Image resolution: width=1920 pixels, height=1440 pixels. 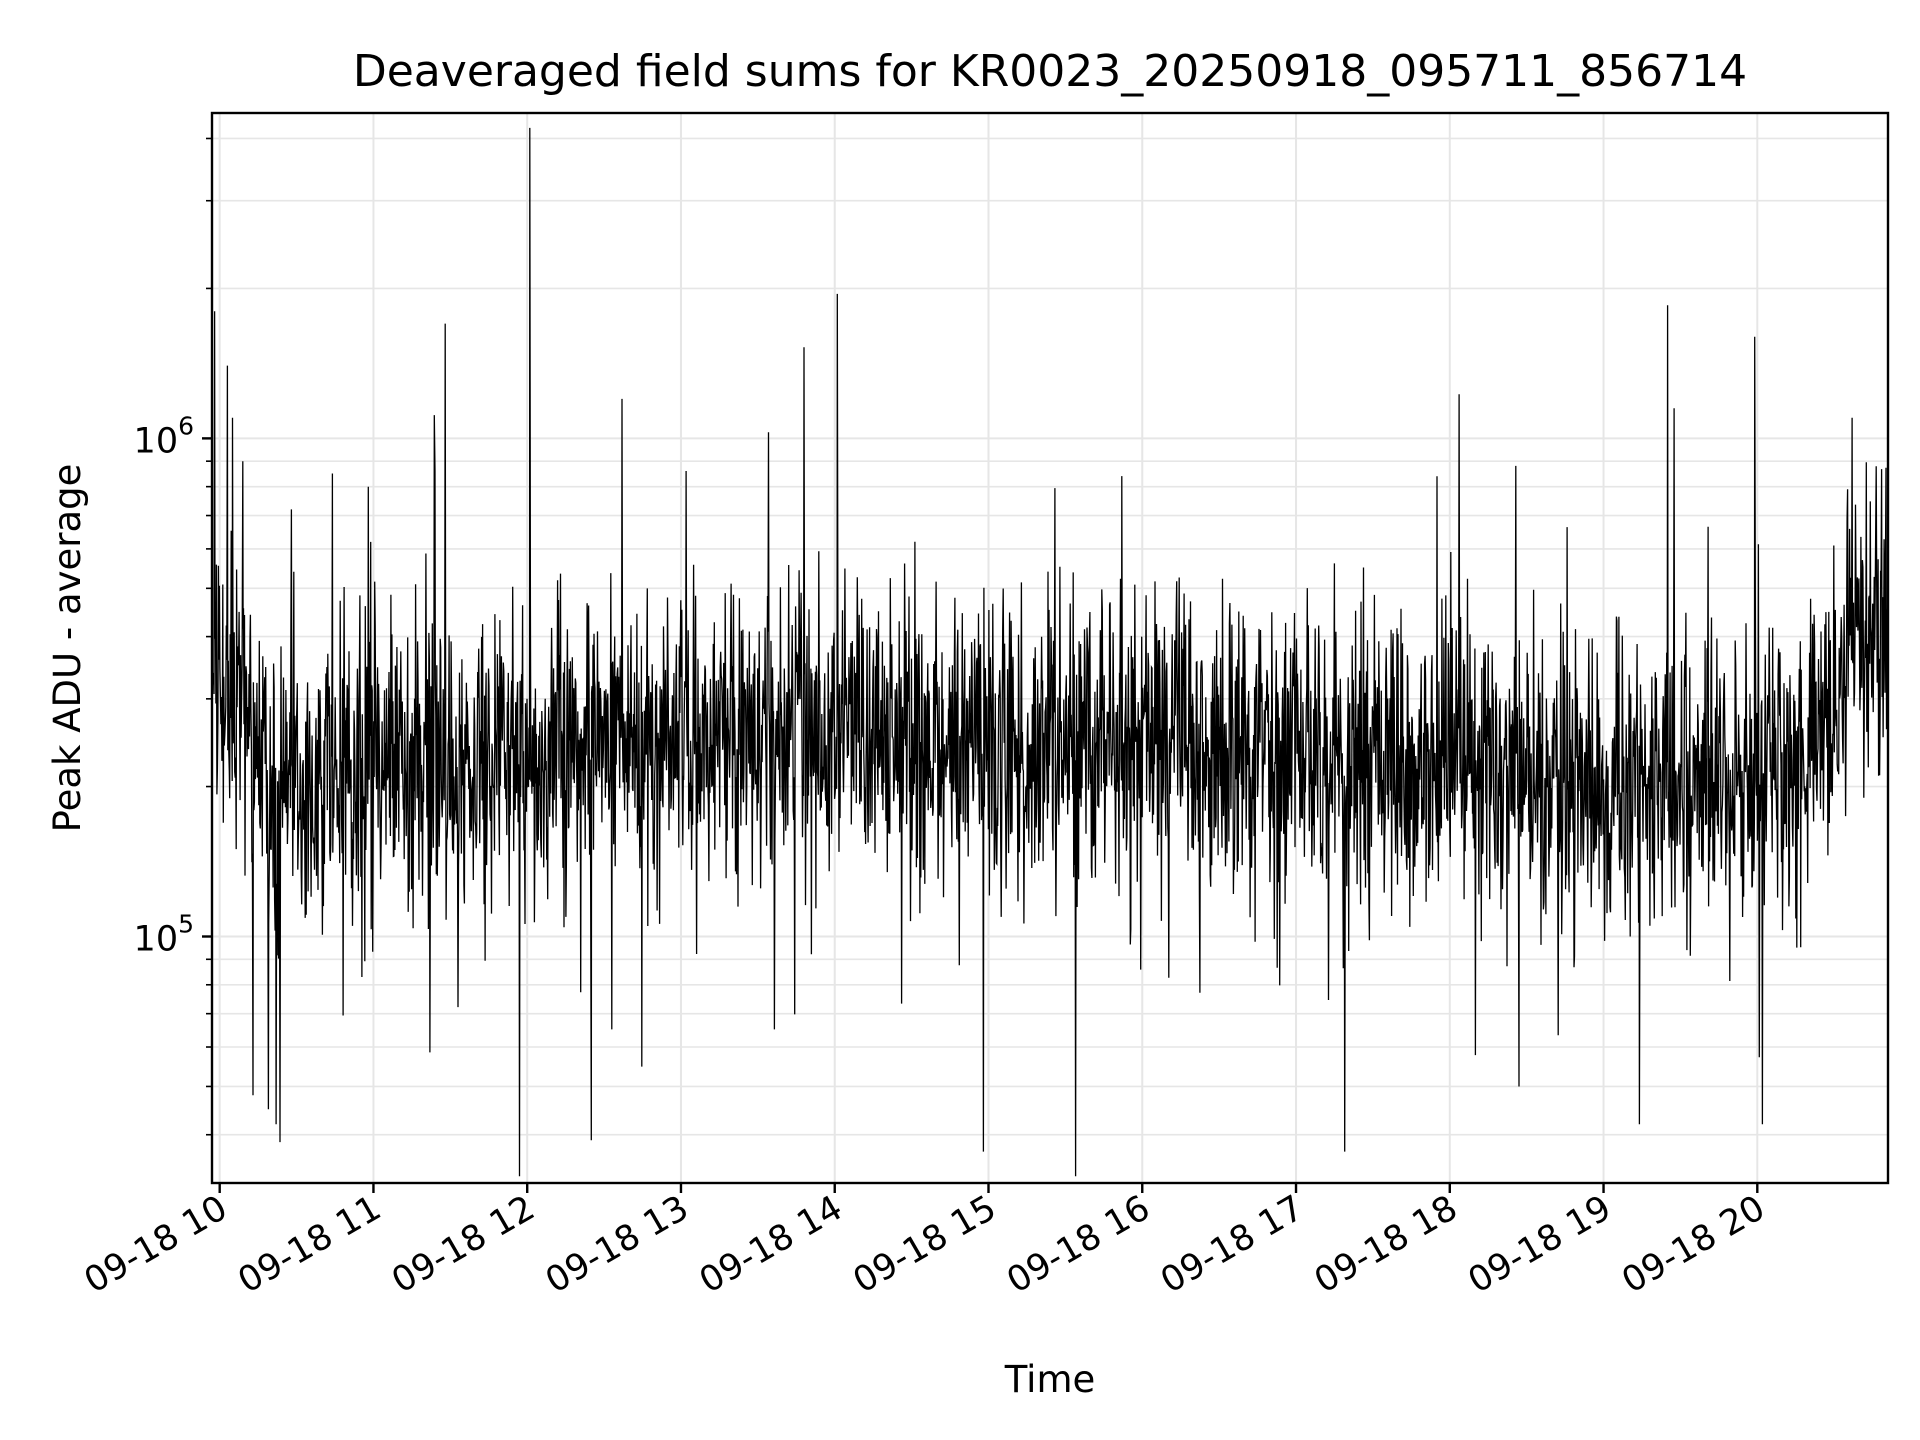 I want to click on y-tick-label: 10⁵, so click(x=164, y=935).